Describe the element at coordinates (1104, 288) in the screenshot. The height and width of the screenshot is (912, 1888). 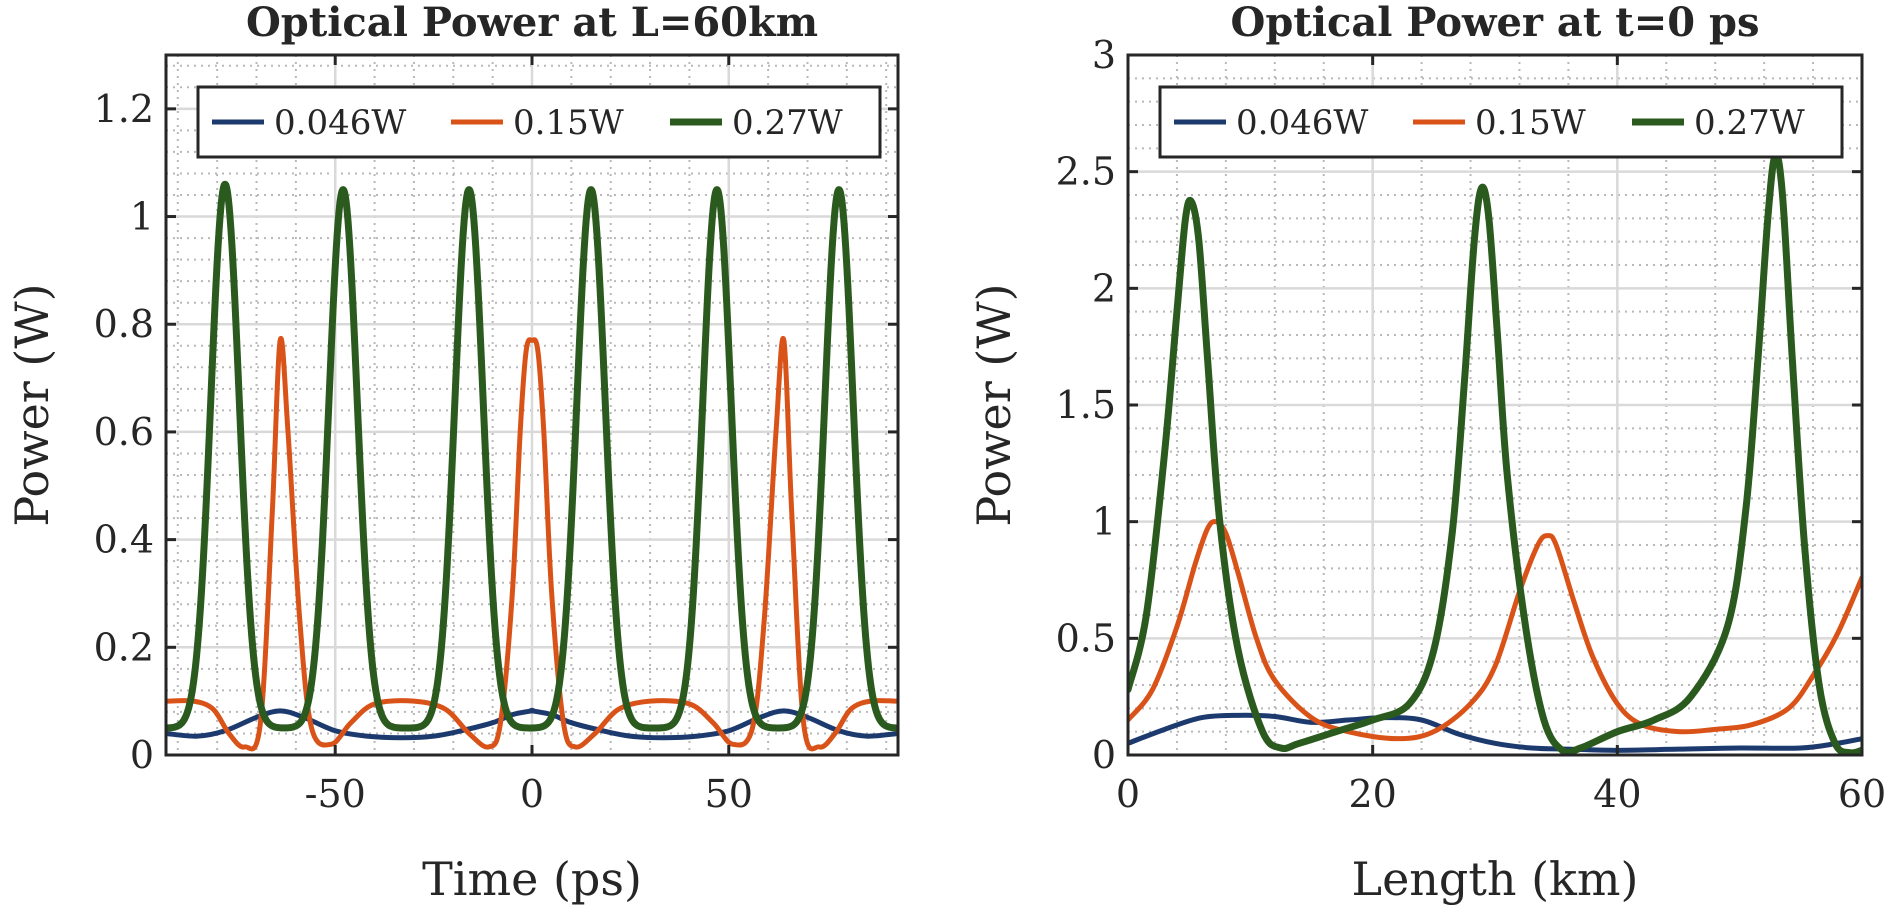
I see `y-tick-label: 2` at that location.